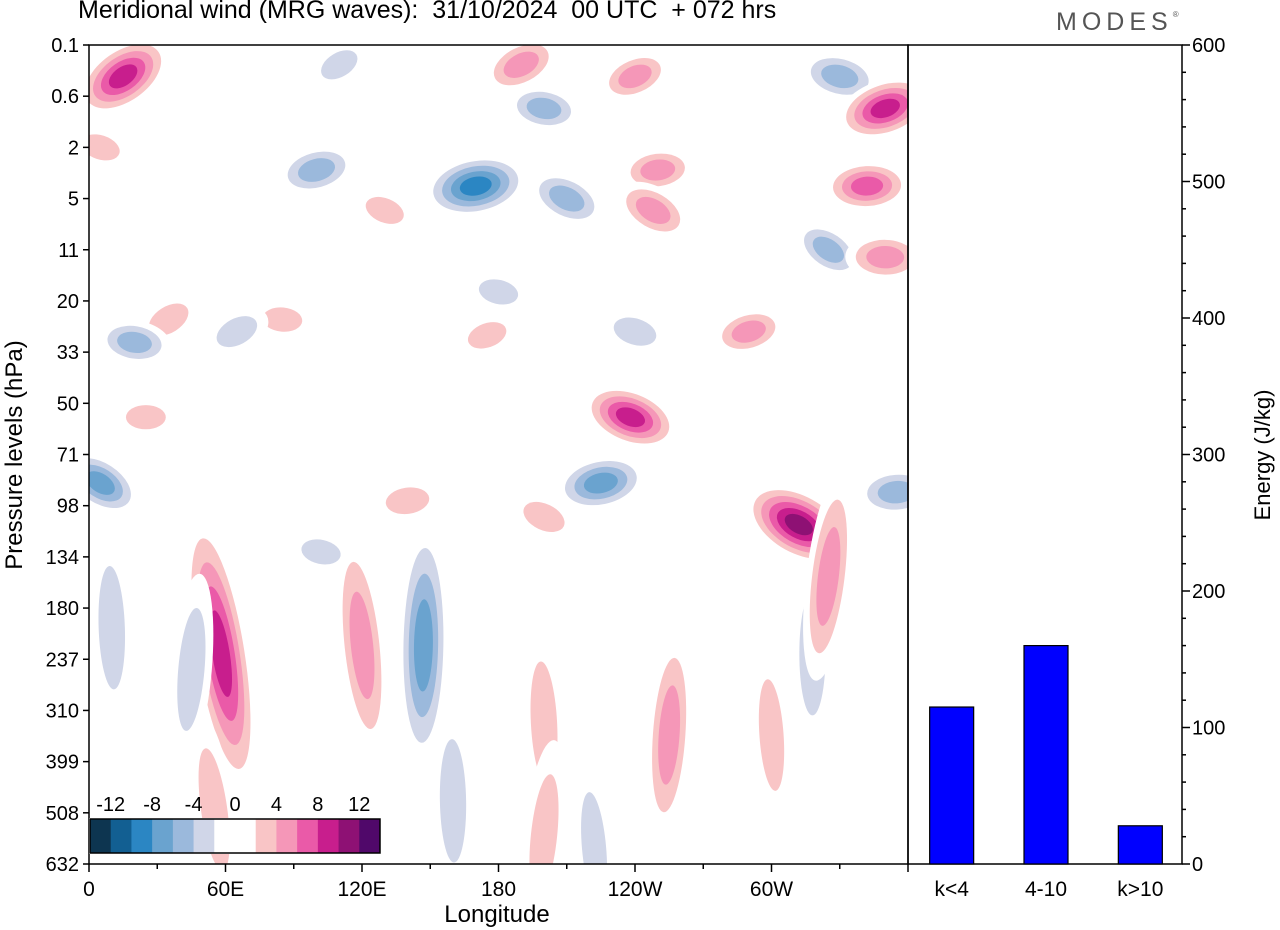 Image resolution: width=1280 pixels, height=930 pixels. I want to click on longitude-tick-label: 60W, so click(771, 889).